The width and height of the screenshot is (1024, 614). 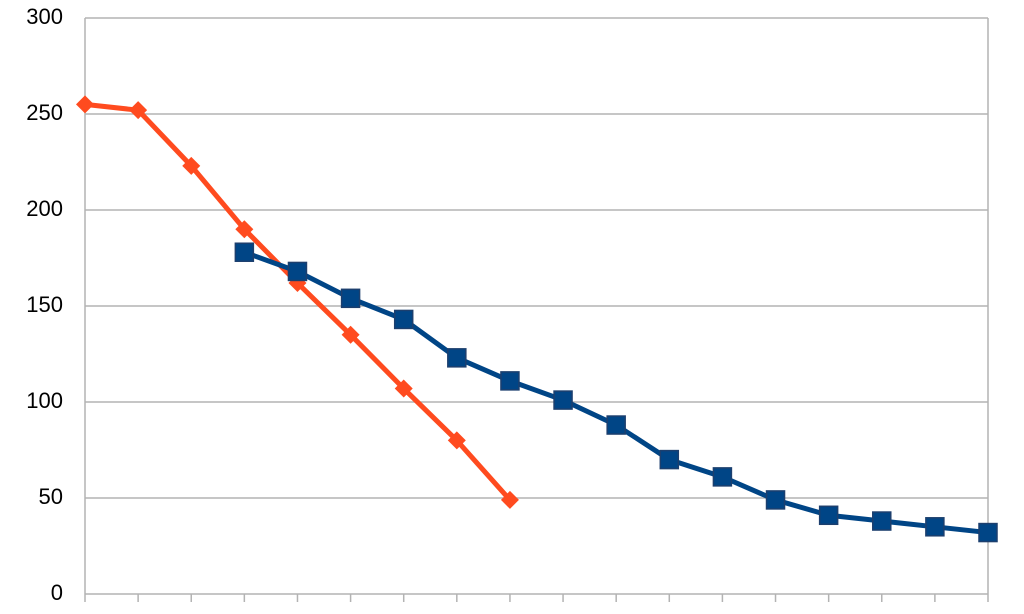 I want to click on y-tick-label: 200, so click(x=44, y=208).